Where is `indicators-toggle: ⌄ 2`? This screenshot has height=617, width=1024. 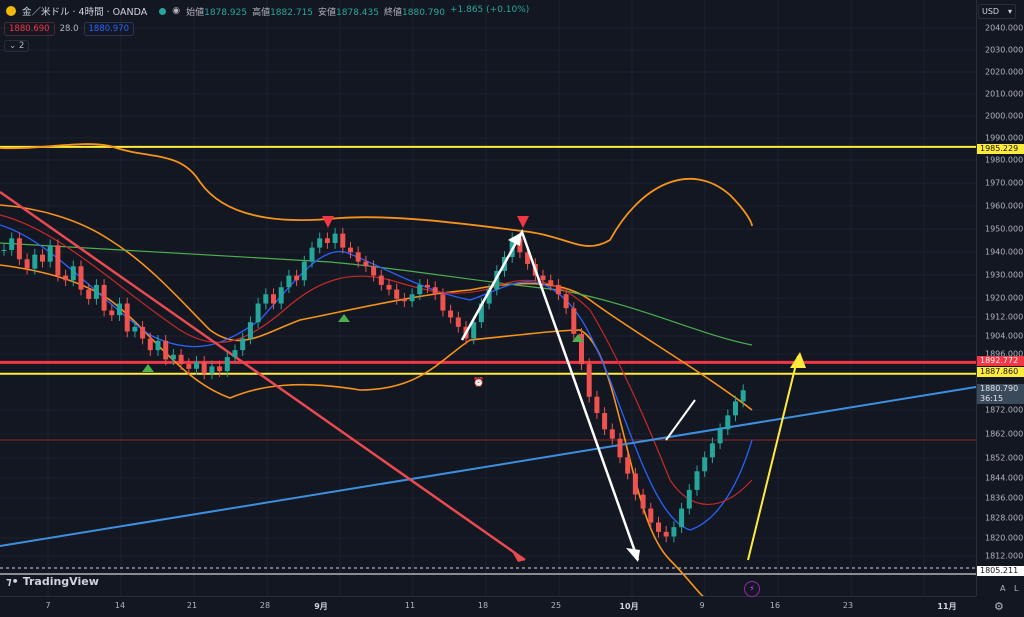
indicators-toggle: ⌄ 2 is located at coordinates (17, 46).